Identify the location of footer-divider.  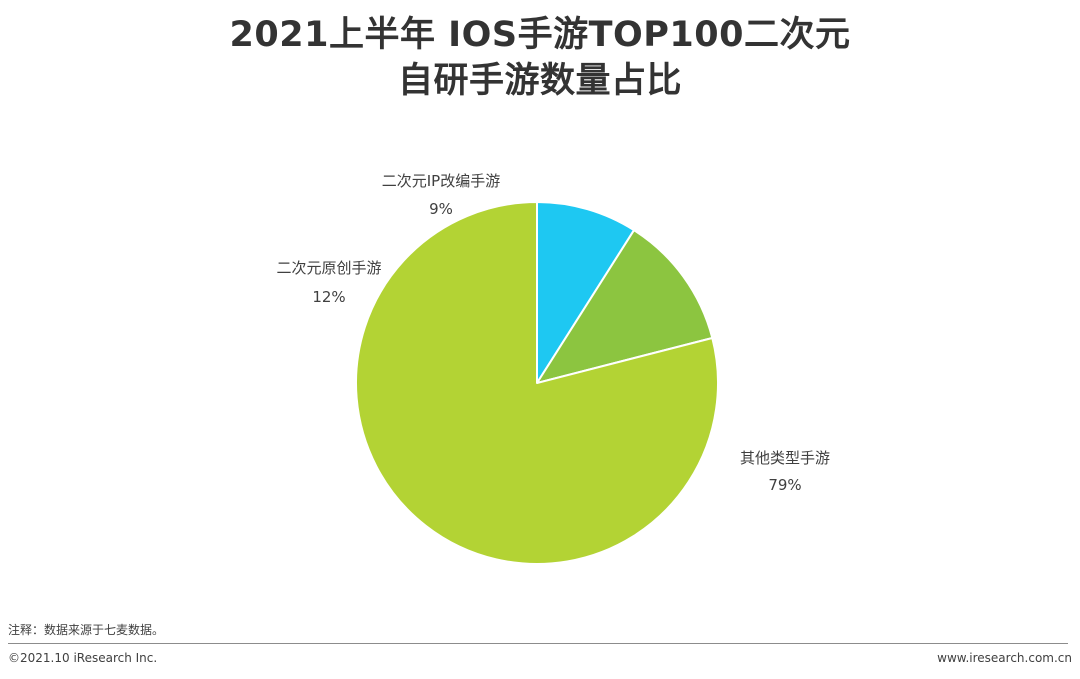
(538, 643).